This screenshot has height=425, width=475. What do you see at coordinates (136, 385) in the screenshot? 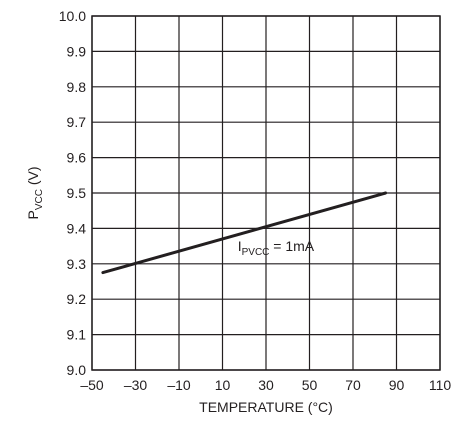
I see `x-tick-label: –30` at bounding box center [136, 385].